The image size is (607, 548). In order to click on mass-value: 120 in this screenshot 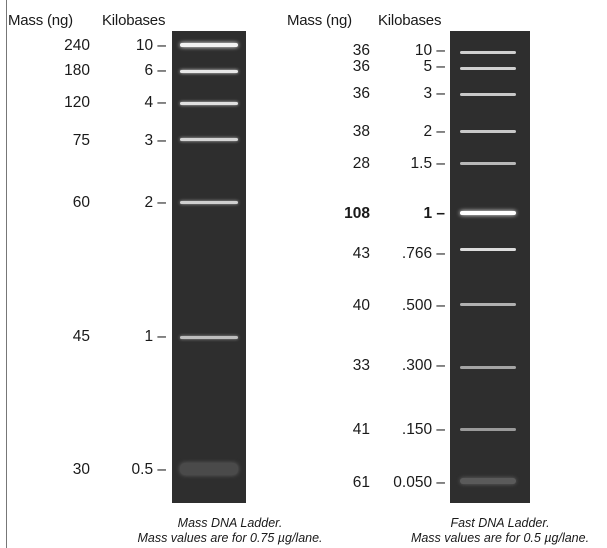, I will do `click(77, 102)`.